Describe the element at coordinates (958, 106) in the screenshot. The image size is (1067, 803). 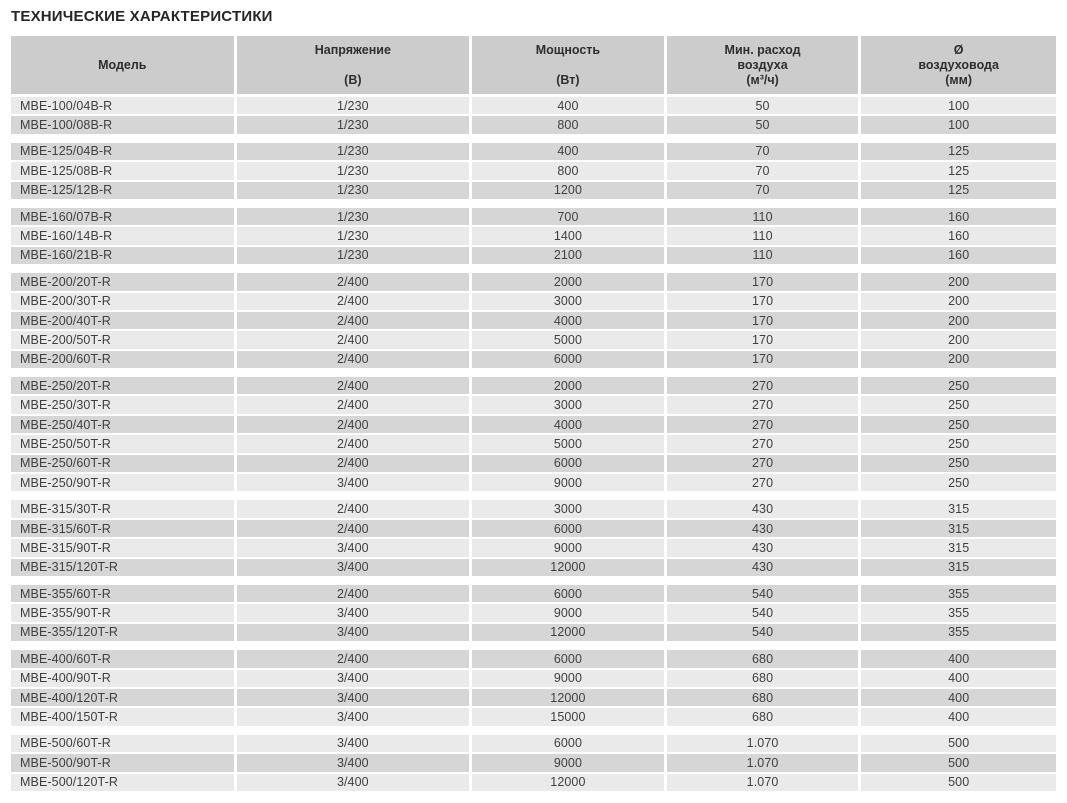
I see `cell-diameter: 100` at that location.